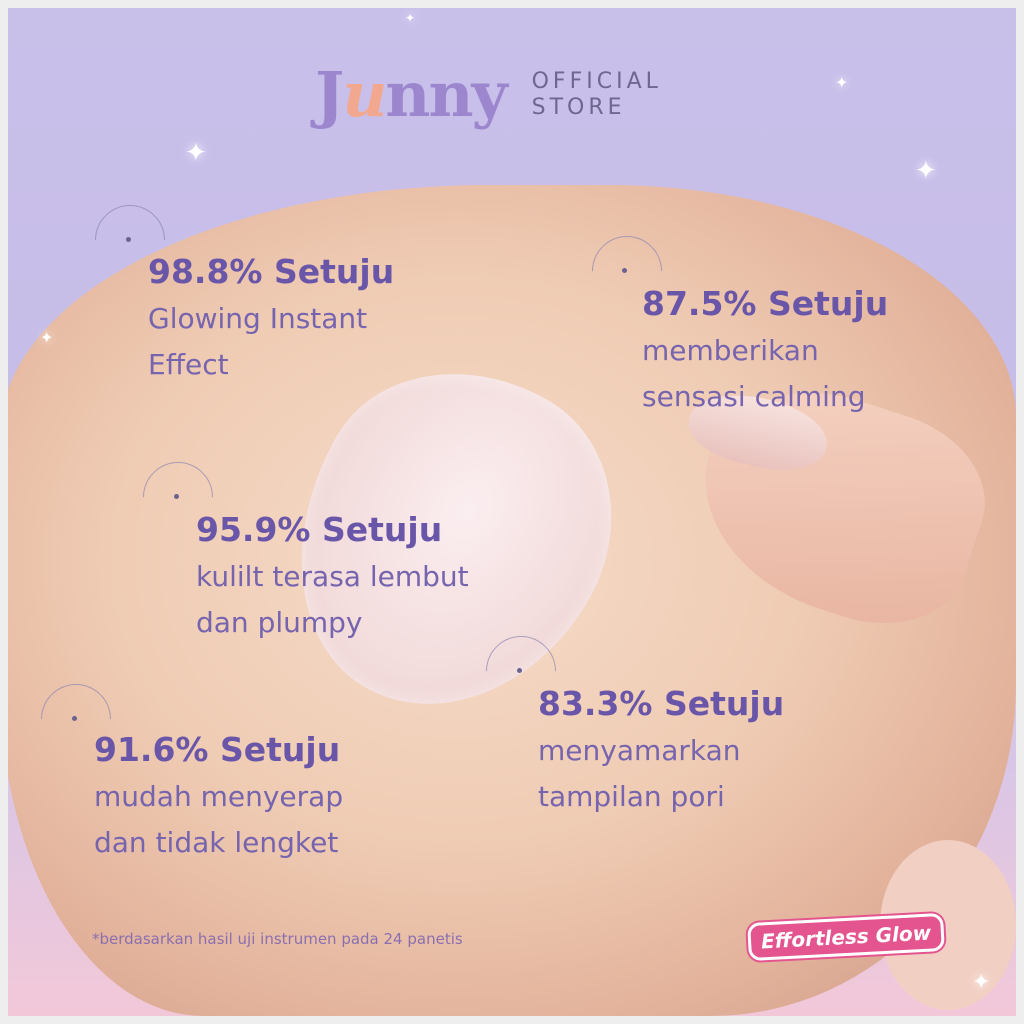  What do you see at coordinates (332, 599) in the screenshot?
I see `stat-description: kulilt terasa lembut dan plumpy` at bounding box center [332, 599].